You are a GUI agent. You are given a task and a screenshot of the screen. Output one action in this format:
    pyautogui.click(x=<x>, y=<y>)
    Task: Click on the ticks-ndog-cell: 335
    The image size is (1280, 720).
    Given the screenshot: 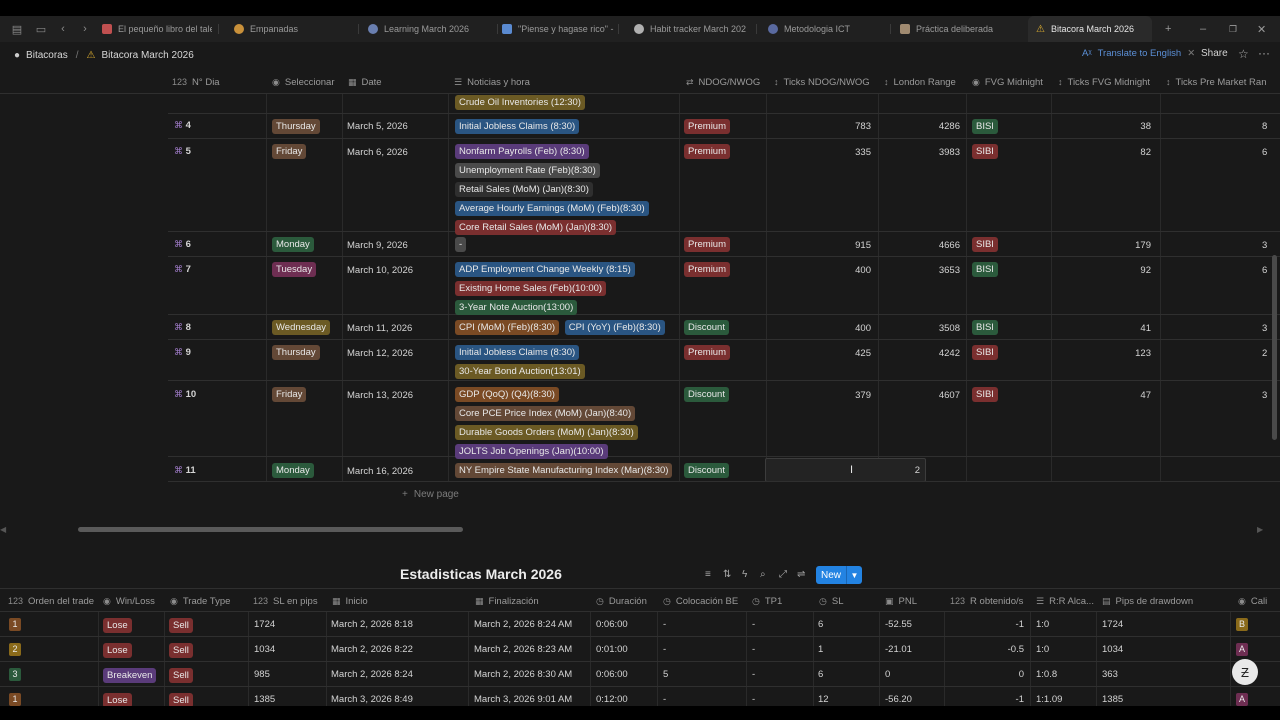 What is the action you would take?
    pyautogui.click(x=863, y=152)
    